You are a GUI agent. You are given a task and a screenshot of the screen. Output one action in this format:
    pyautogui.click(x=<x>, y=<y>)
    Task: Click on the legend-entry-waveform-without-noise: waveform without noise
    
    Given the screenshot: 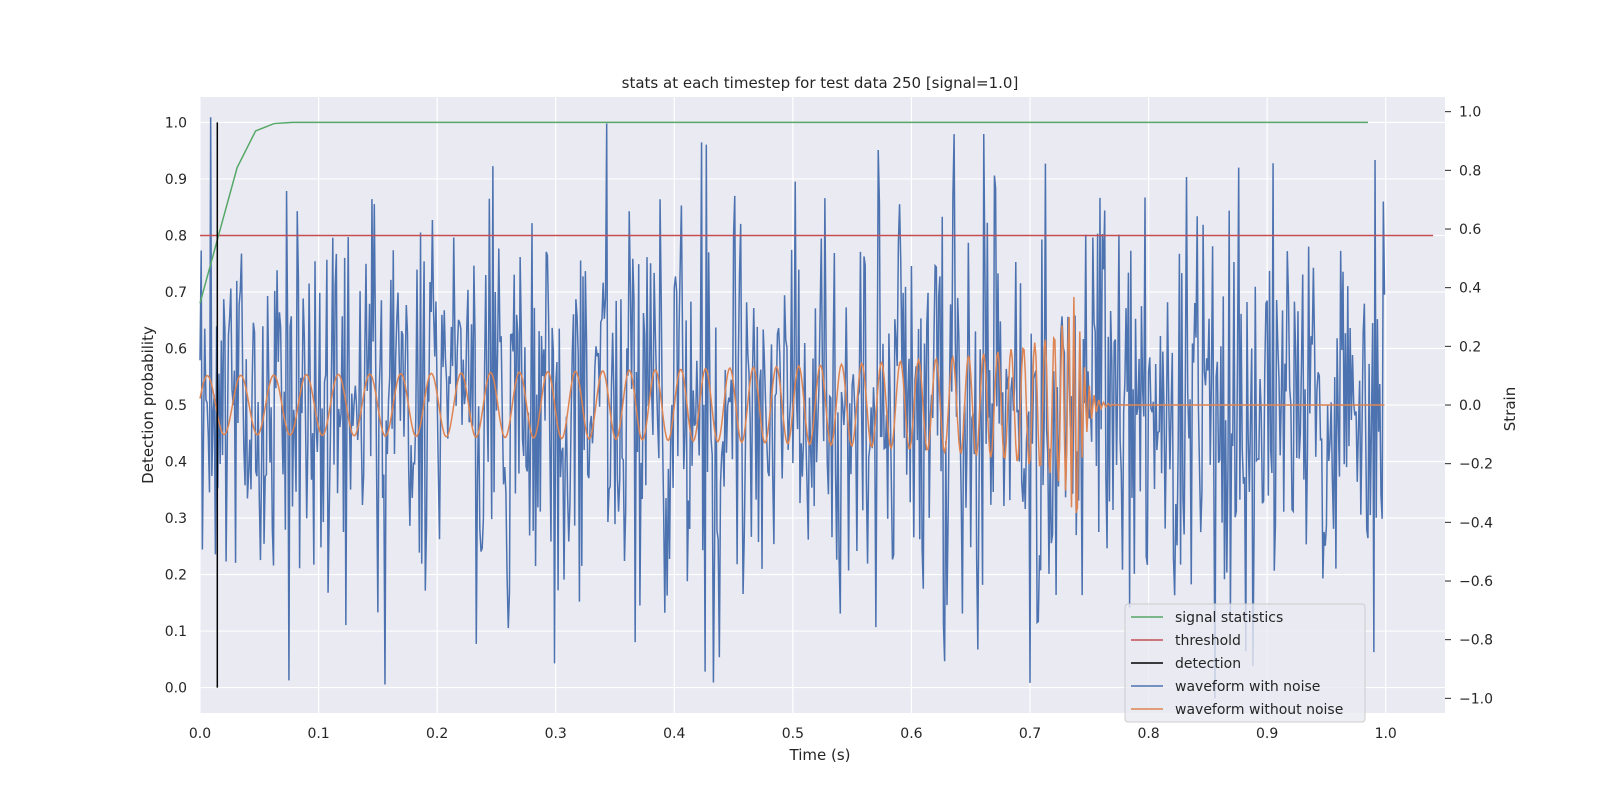 What is the action you would take?
    pyautogui.click(x=1237, y=710)
    